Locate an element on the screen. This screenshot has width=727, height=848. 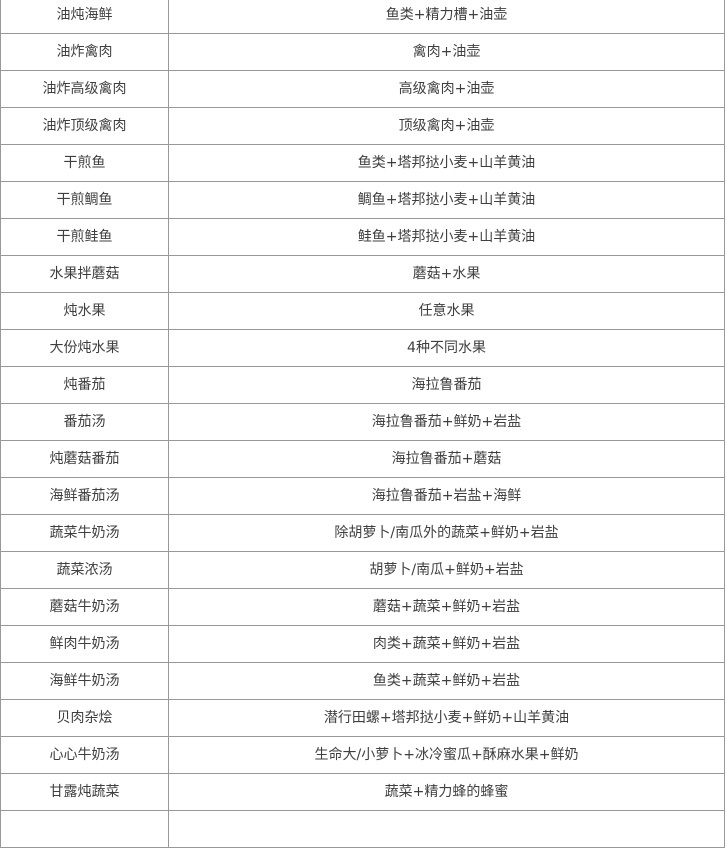
ingredients-cell: 海拉鲁番茄+岩盐+海鲜 is located at coordinates (446, 496).